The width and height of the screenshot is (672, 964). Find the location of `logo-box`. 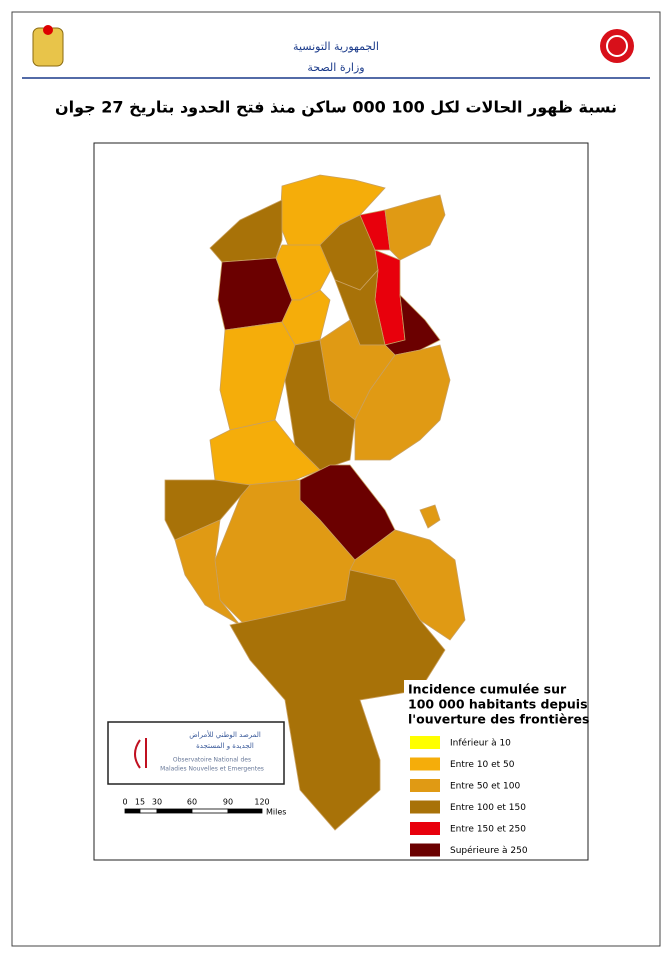

logo-box is located at coordinates (196, 753).